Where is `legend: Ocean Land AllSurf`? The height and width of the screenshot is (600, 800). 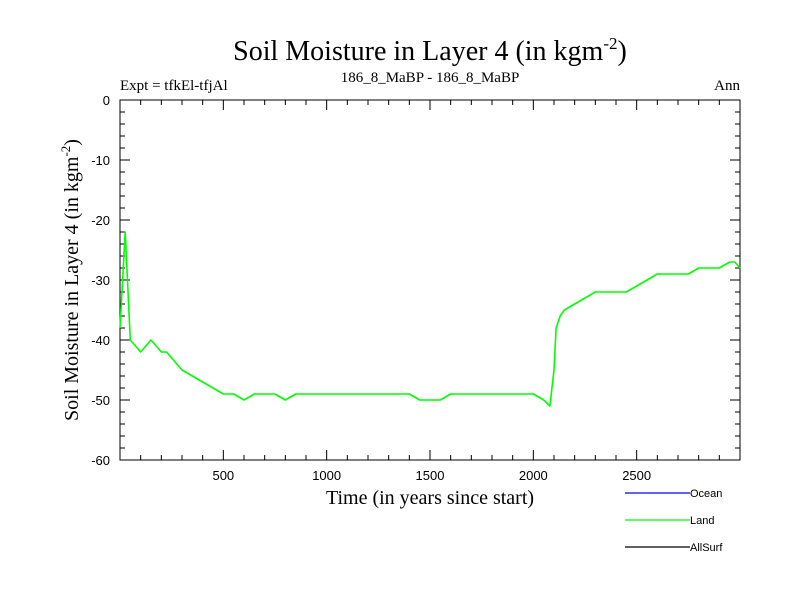 legend: Ocean Land AllSurf is located at coordinates (674, 521).